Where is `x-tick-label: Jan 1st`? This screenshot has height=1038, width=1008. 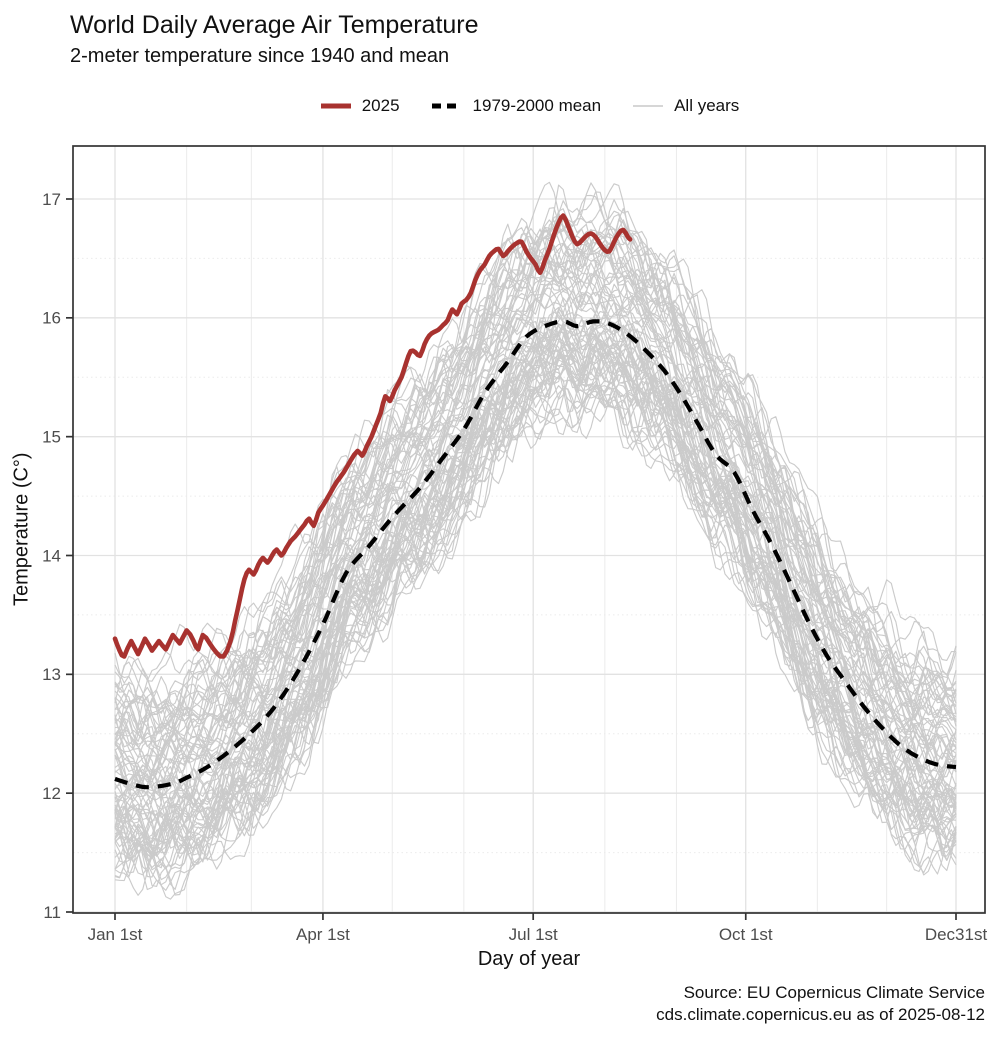
x-tick-label: Jan 1st is located at coordinates (115, 934).